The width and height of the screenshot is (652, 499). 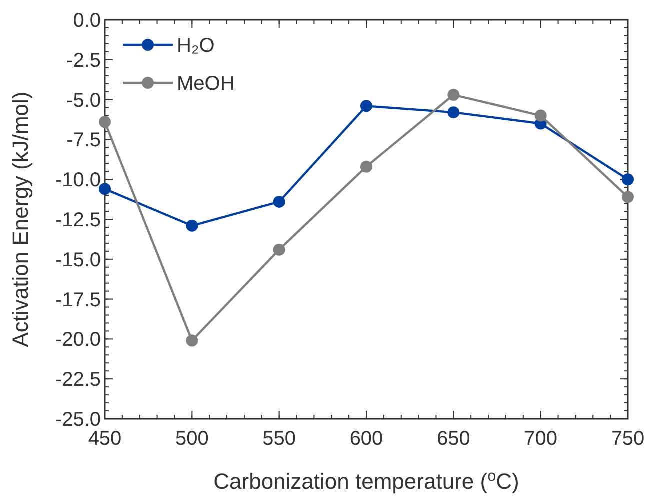 I want to click on y-tick-label: -5.0, so click(x=83, y=101).